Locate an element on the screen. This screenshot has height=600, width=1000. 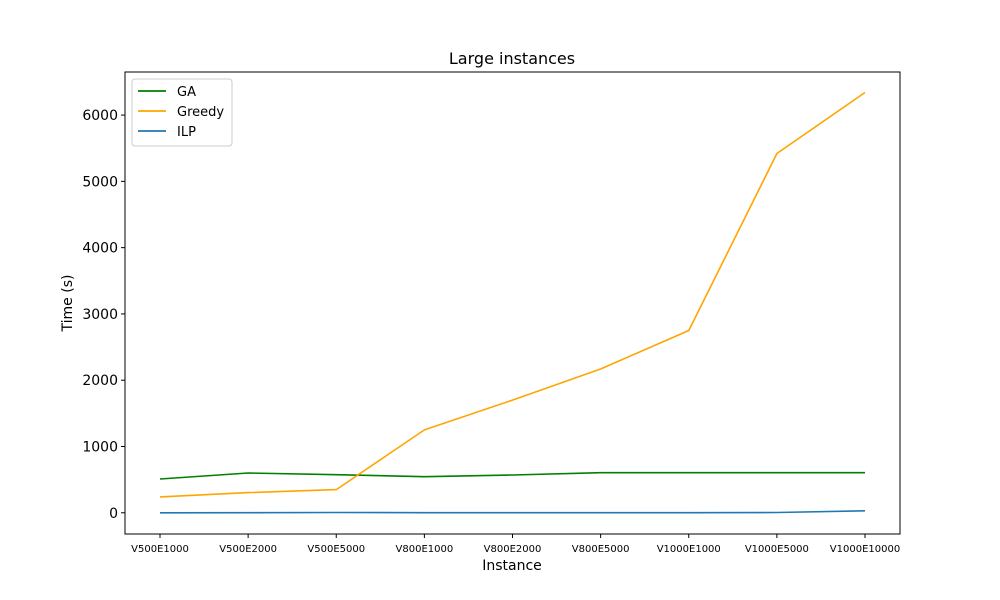
legend-label-greedy: Greedy is located at coordinates (200, 112).